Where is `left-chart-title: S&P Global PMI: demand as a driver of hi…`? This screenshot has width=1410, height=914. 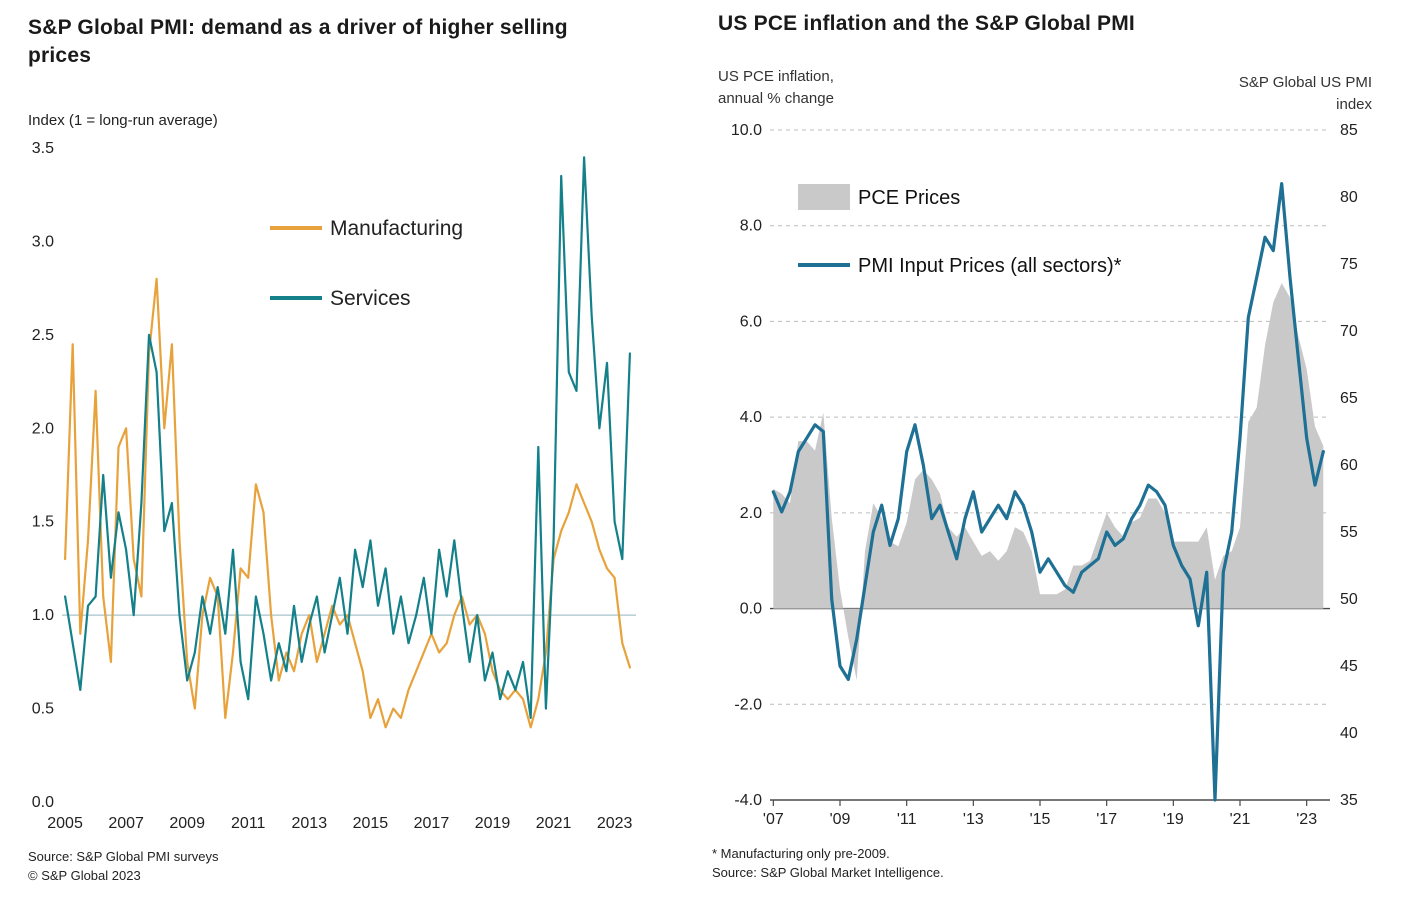
left-chart-title: S&P Global PMI: demand as a driver of hi… is located at coordinates (298, 42).